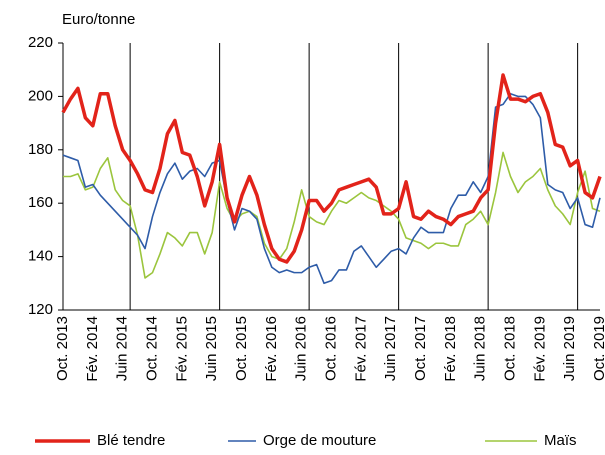 This screenshot has width=605, height=455. Describe the element at coordinates (271, 349) in the screenshot. I see `x-tick-label: Fév. 2016` at that location.